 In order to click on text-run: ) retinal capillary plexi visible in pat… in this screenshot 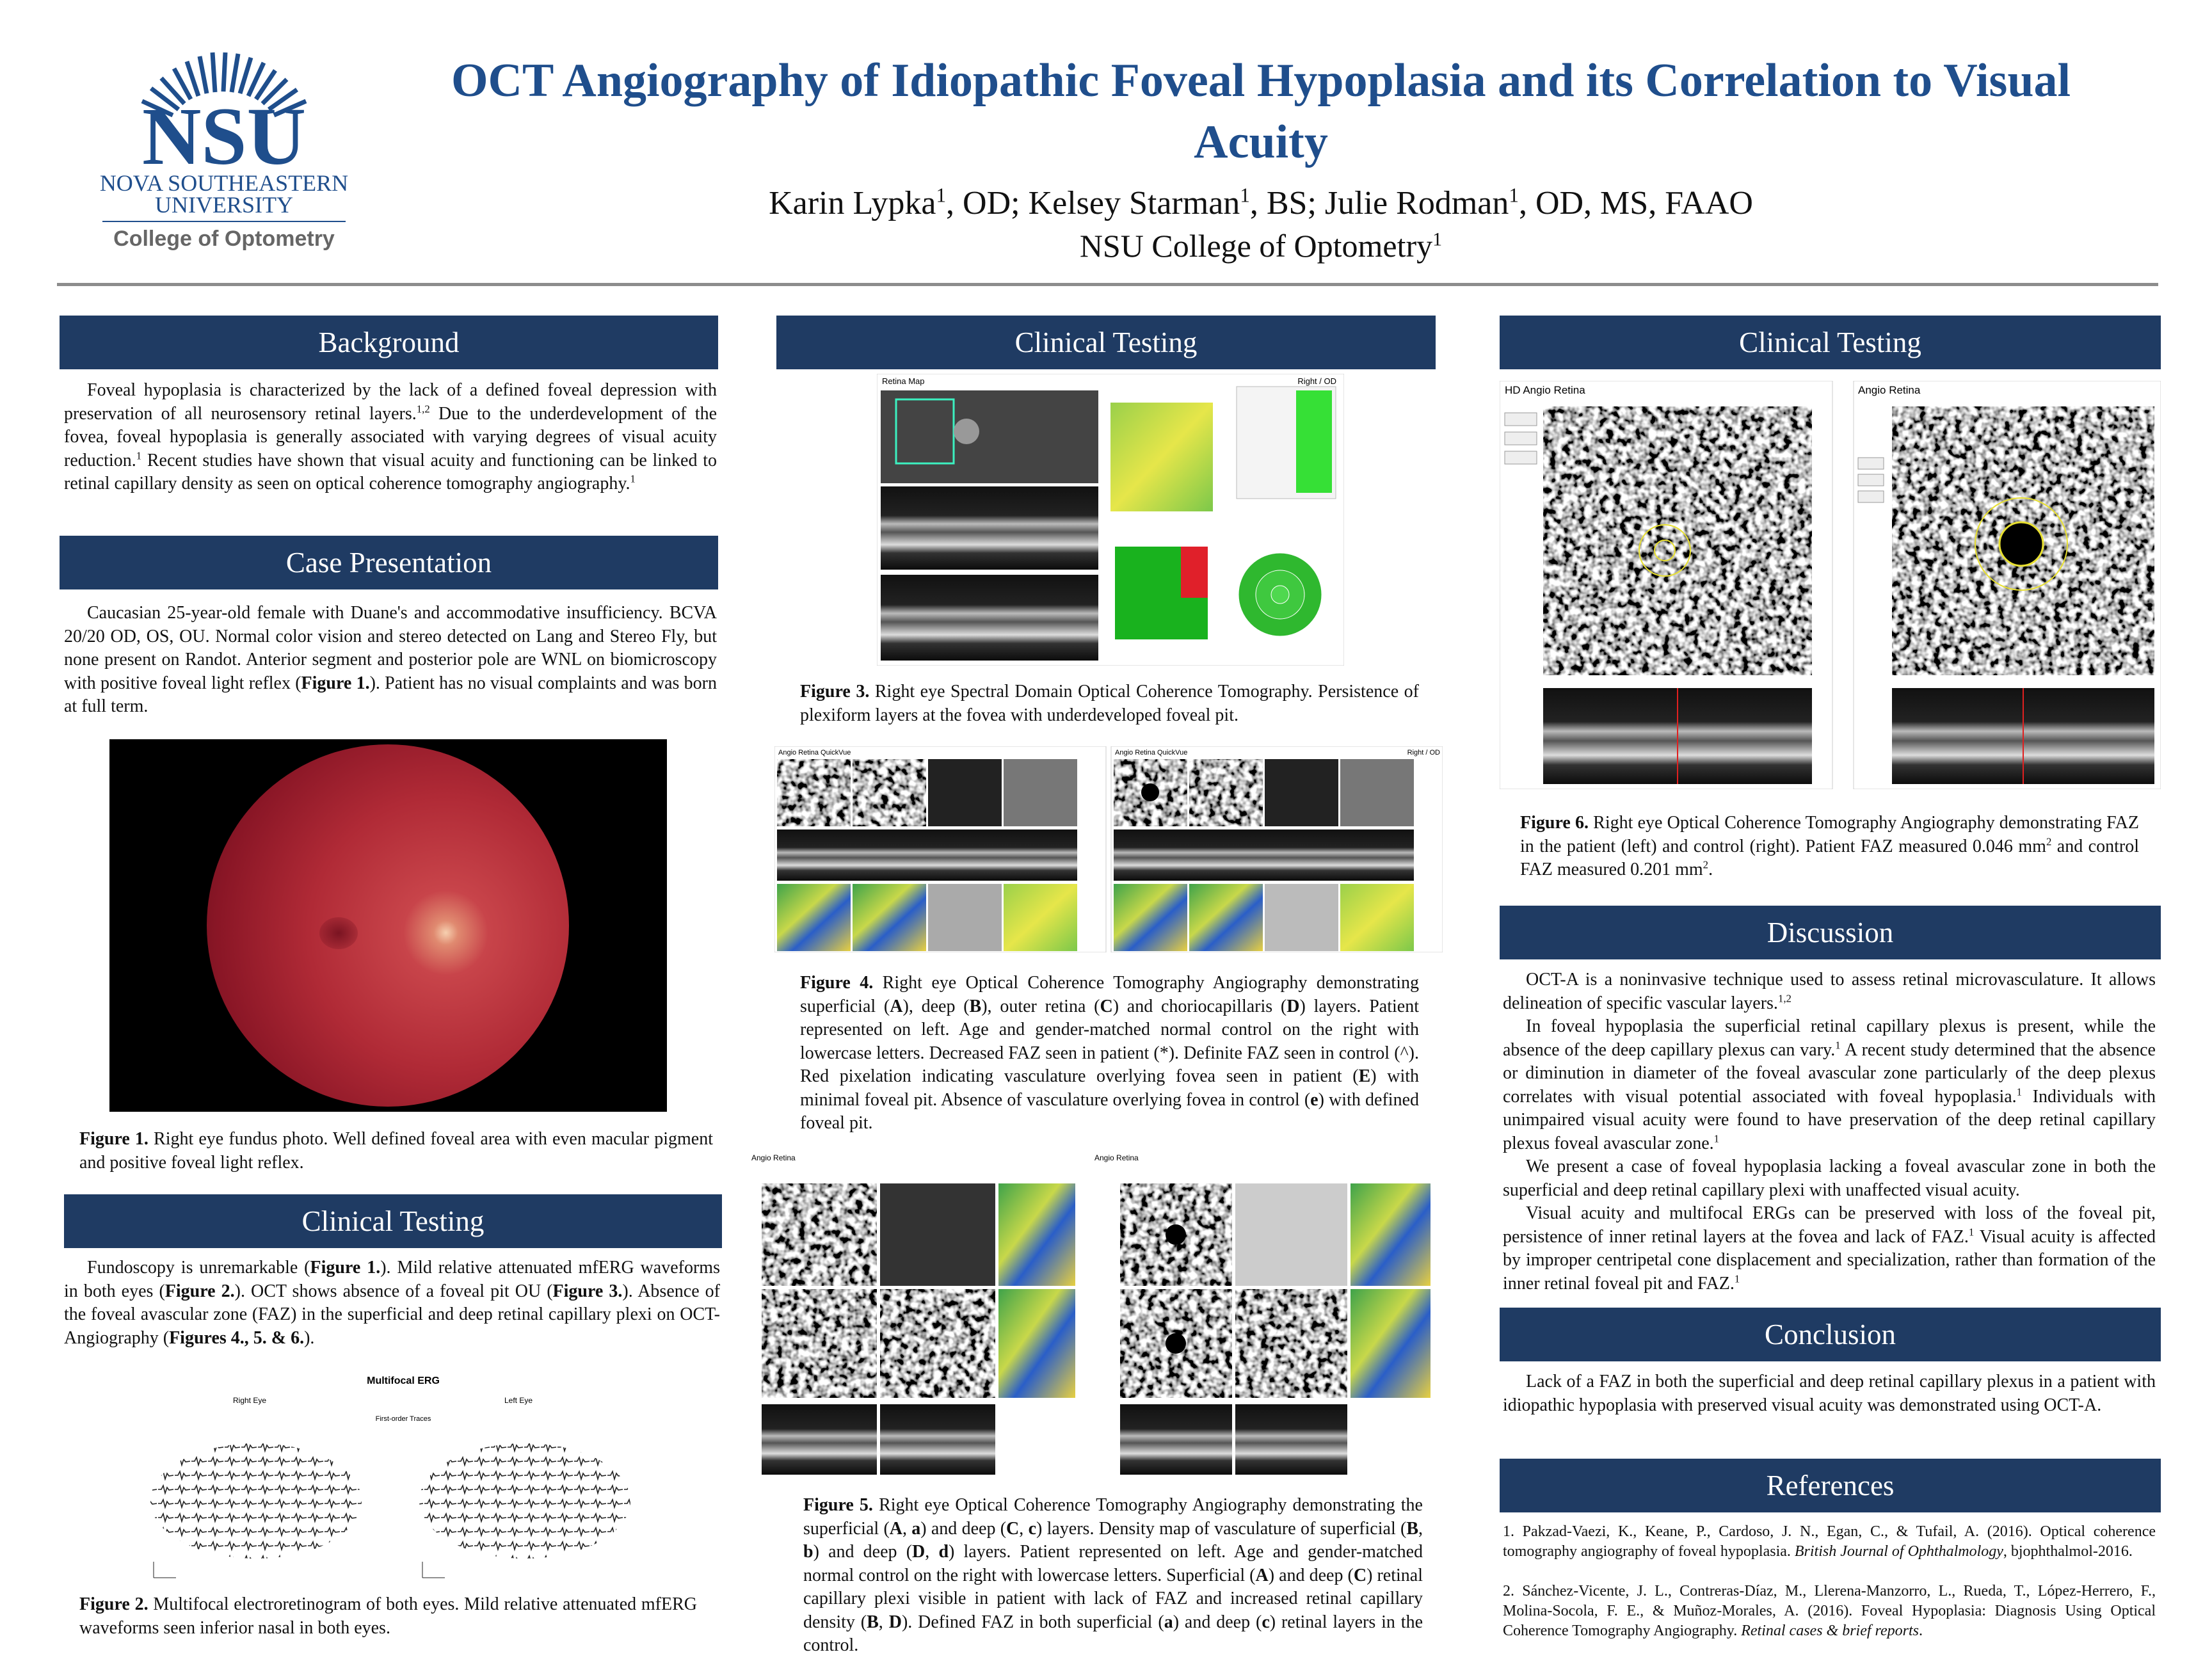, I will do `click(1113, 1598)`.